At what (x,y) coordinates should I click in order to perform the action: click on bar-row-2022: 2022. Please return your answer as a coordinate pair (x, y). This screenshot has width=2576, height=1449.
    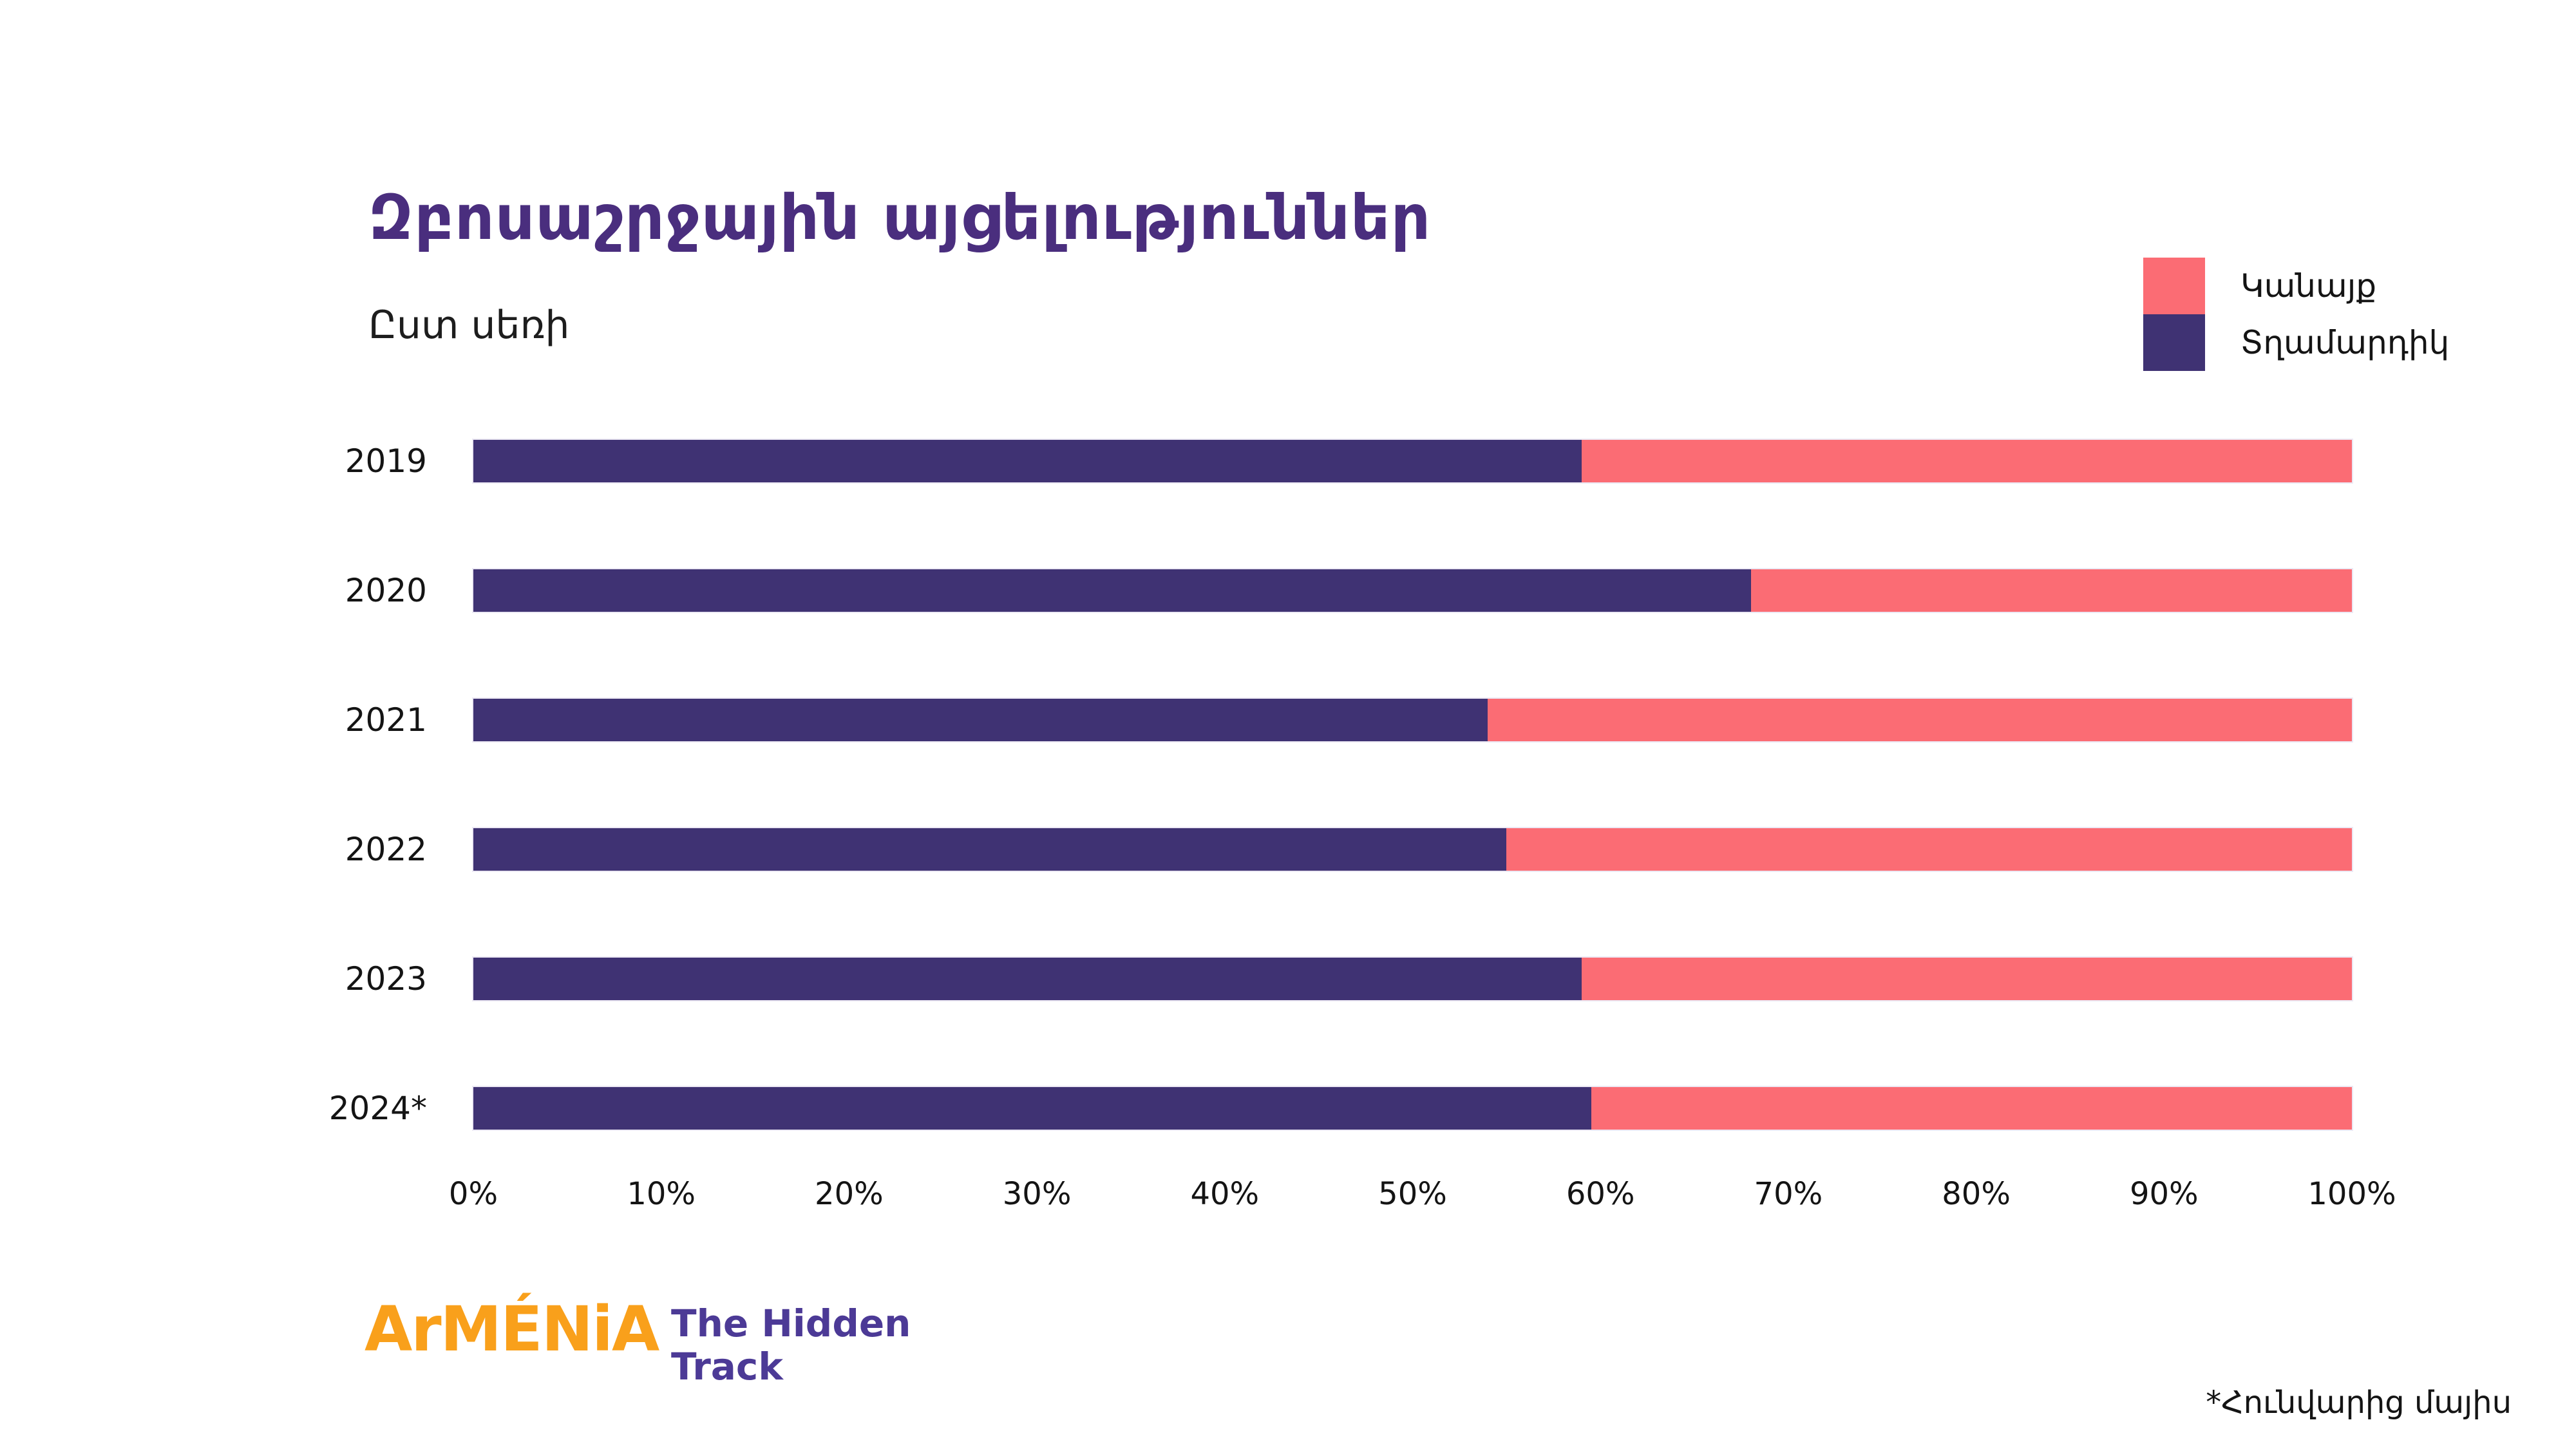
    Looking at the image, I should click on (1349, 849).